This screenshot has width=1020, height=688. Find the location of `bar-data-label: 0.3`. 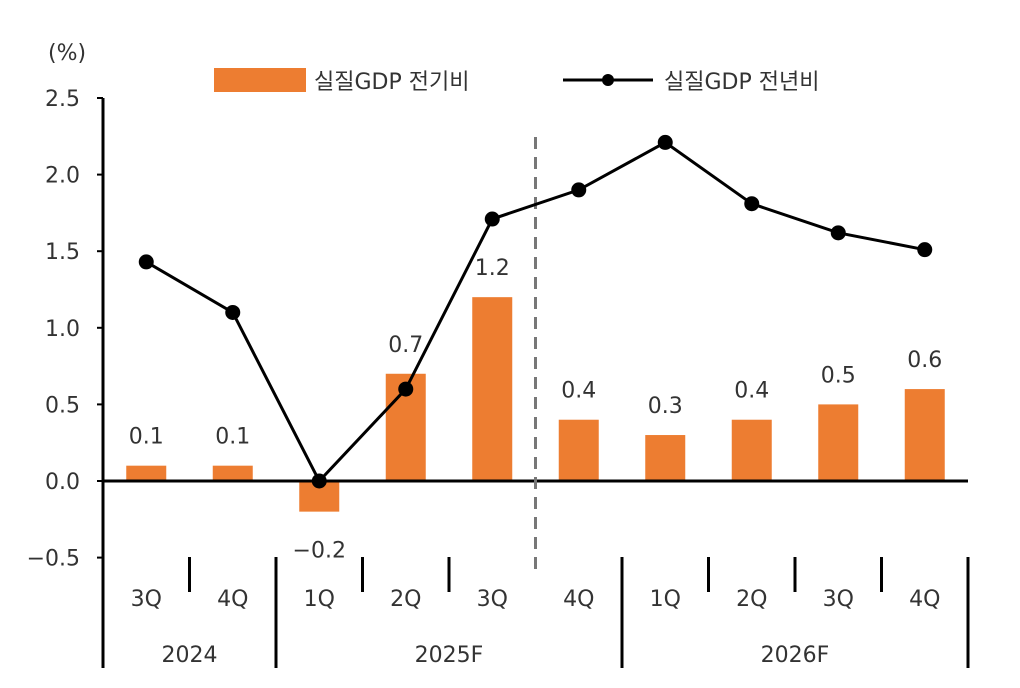

bar-data-label: 0.3 is located at coordinates (665, 406).